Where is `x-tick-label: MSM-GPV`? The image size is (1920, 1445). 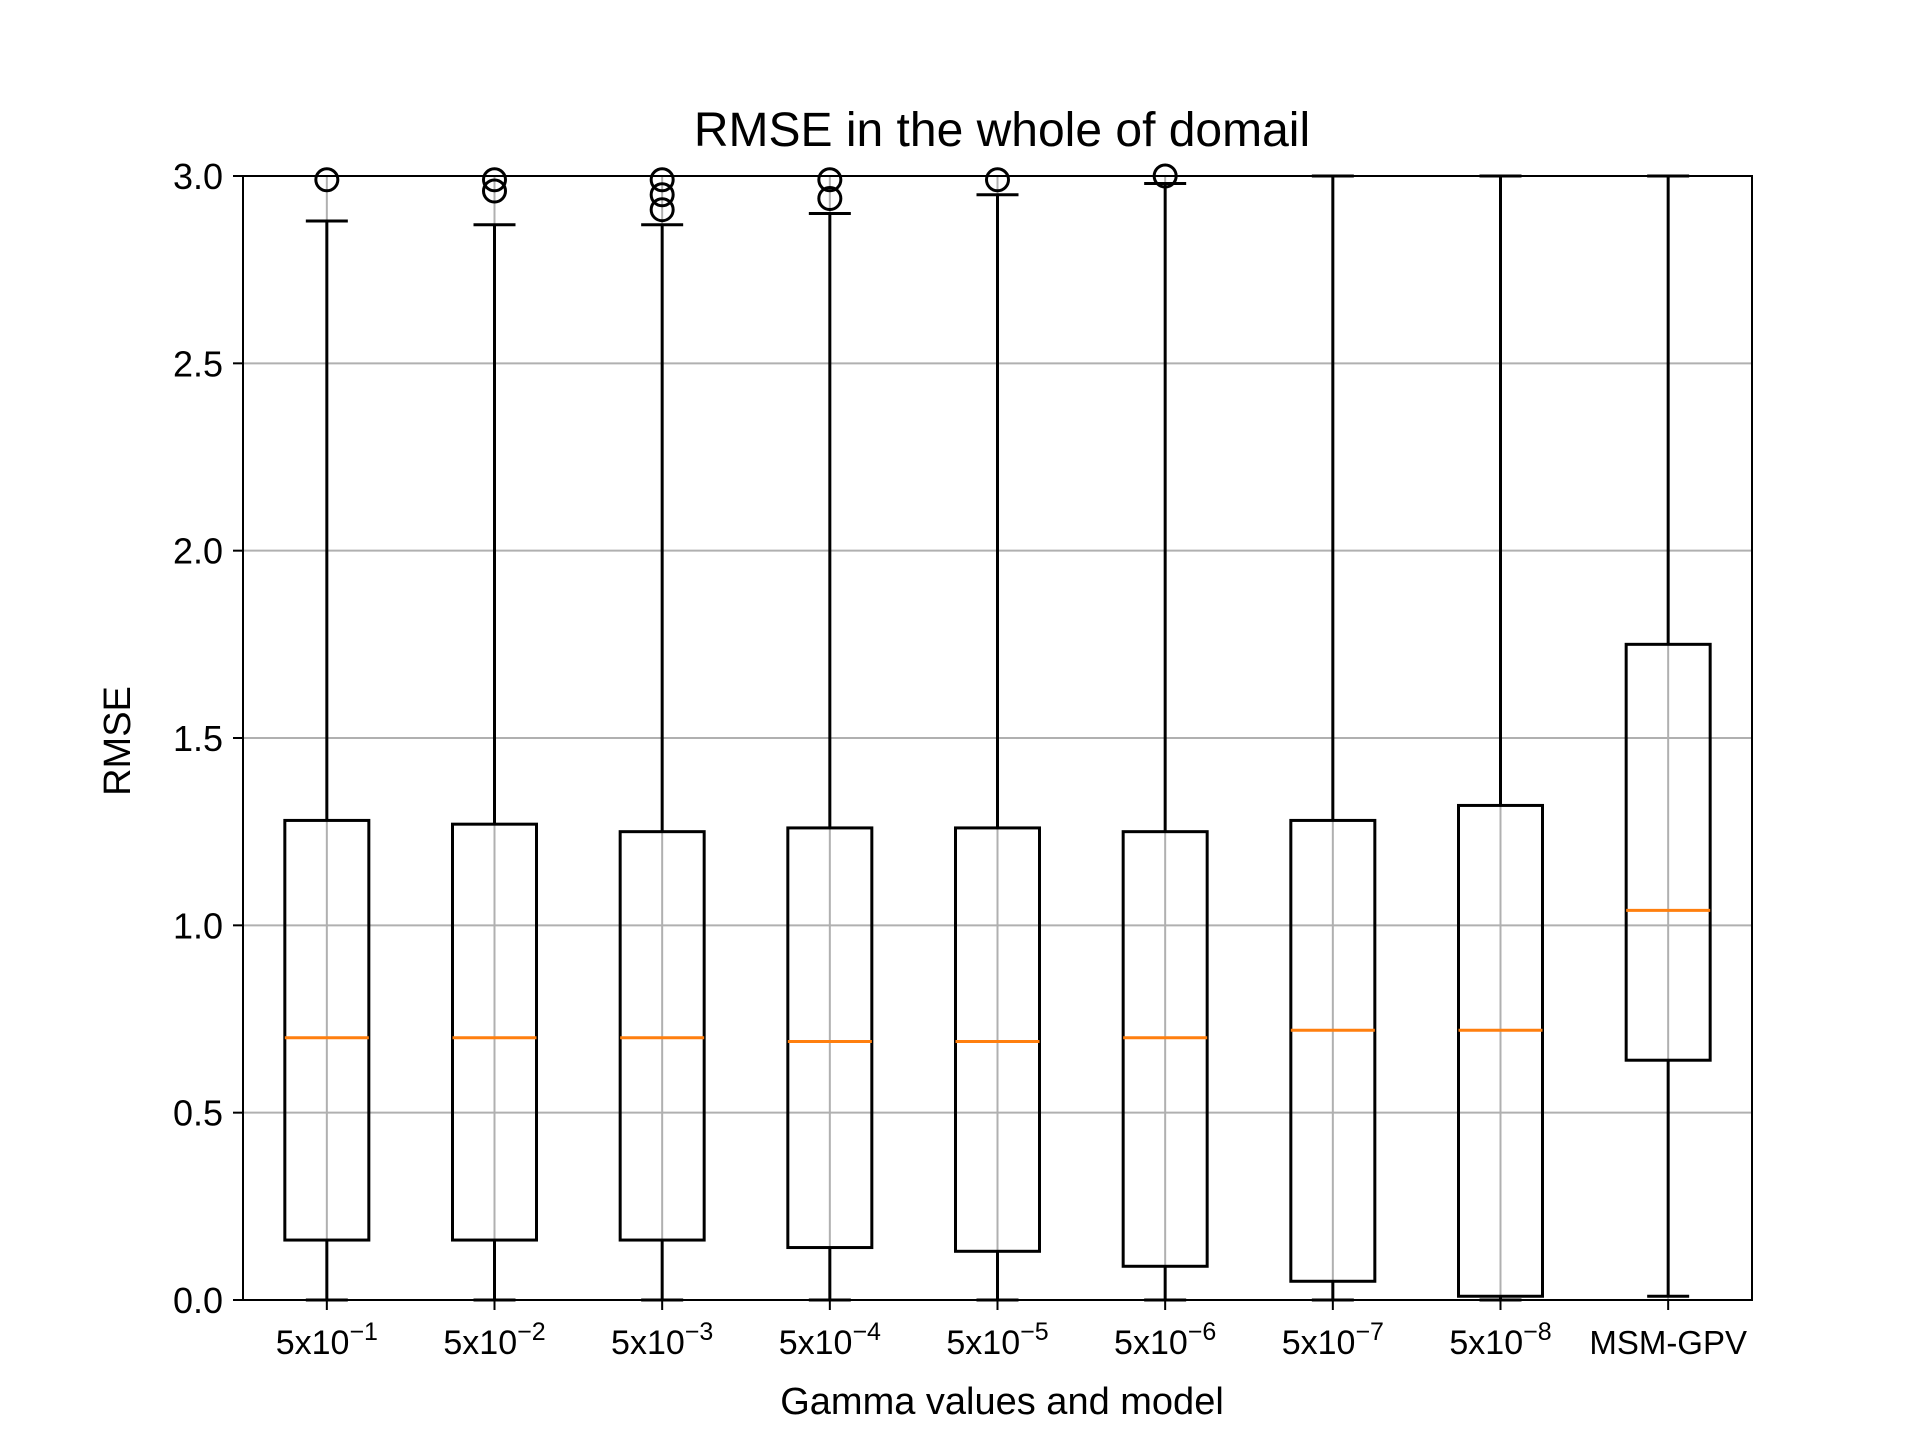
x-tick-label: MSM-GPV is located at coordinates (1668, 1342).